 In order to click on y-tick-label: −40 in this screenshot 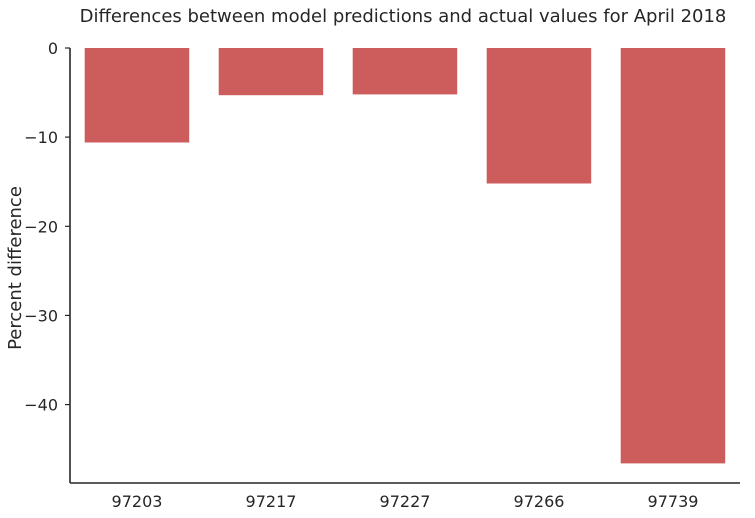, I will do `click(41, 405)`.